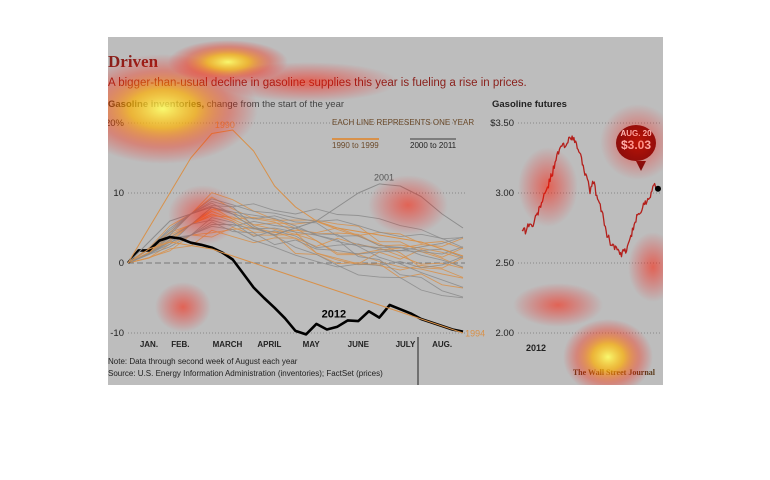 The width and height of the screenshot is (770, 480). Describe the element at coordinates (442, 344) in the screenshot. I see `x-tick-label: AUG.` at that location.